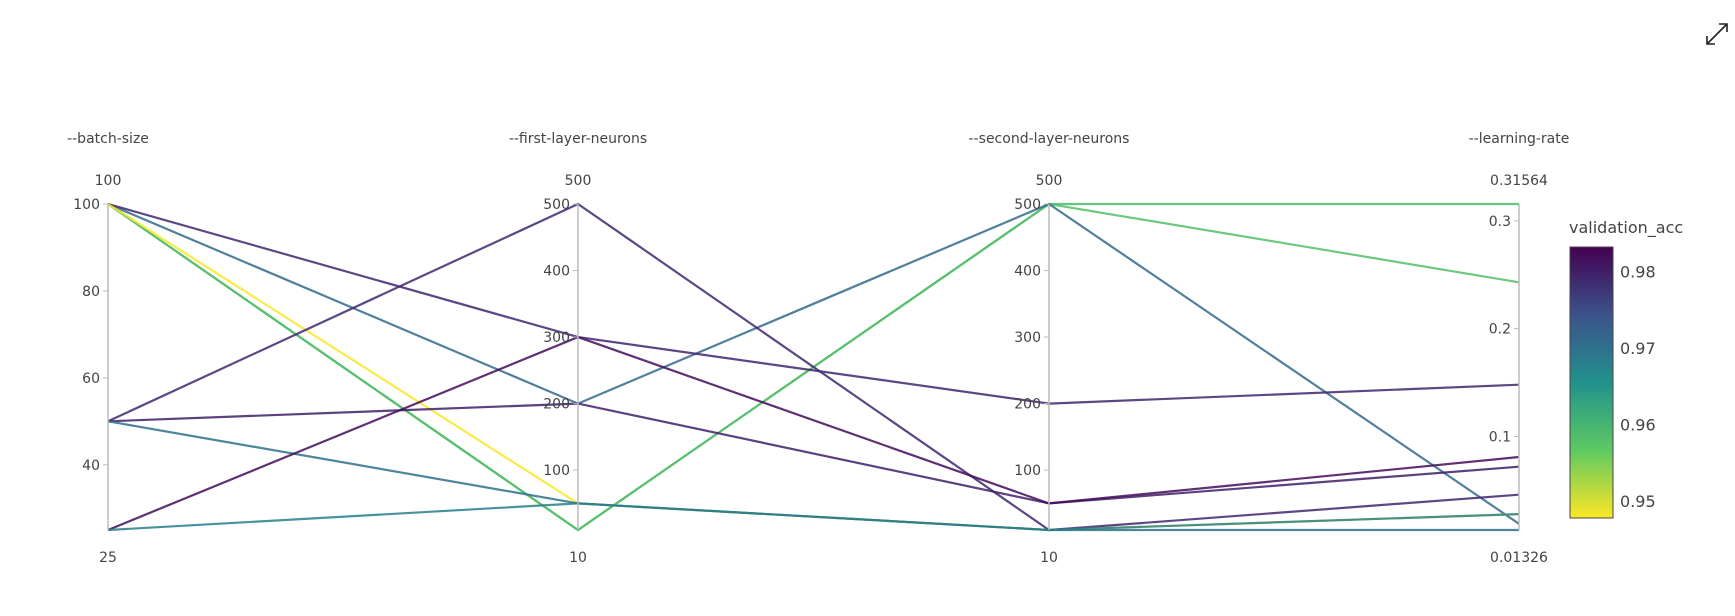 This screenshot has height=616, width=1735. What do you see at coordinates (91, 292) in the screenshot?
I see `axis-tick-label: 80` at bounding box center [91, 292].